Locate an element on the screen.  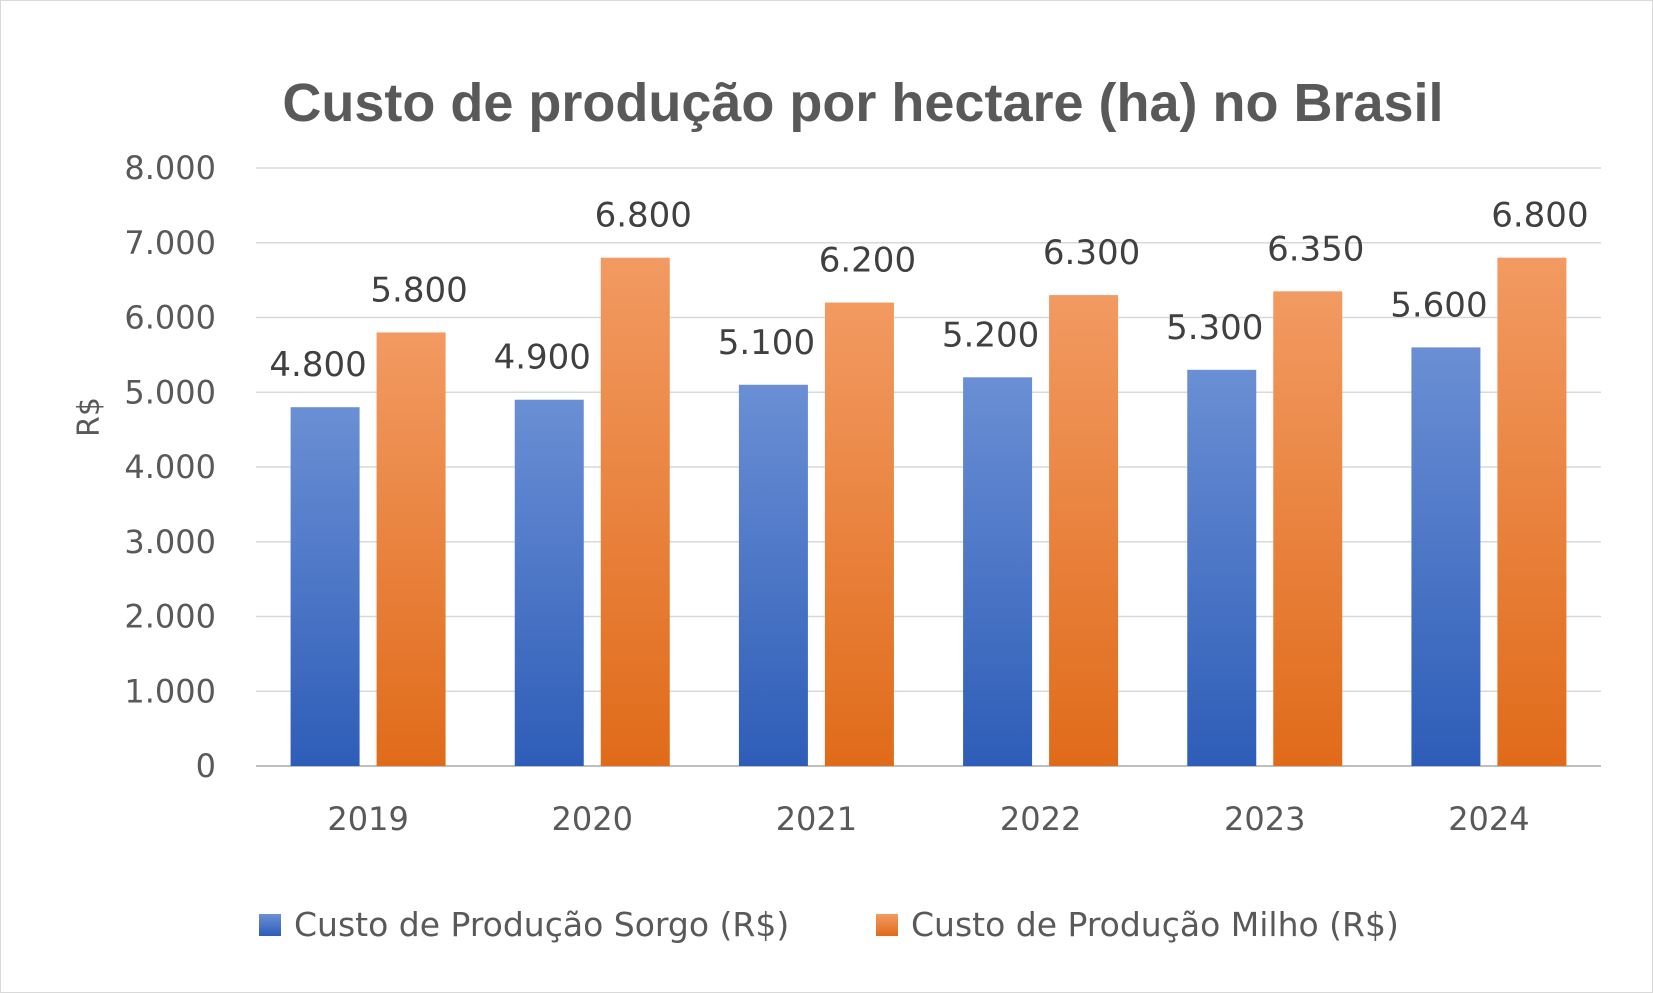
x-tick-label: 2021 is located at coordinates (816, 819).